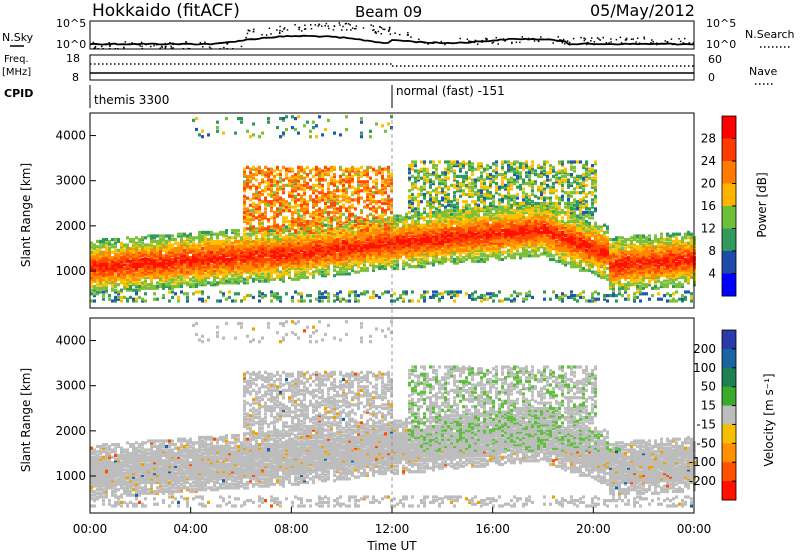 The height and width of the screenshot is (554, 800). Describe the element at coordinates (711, 77) in the screenshot. I see `nave-tick-low: 0` at that location.